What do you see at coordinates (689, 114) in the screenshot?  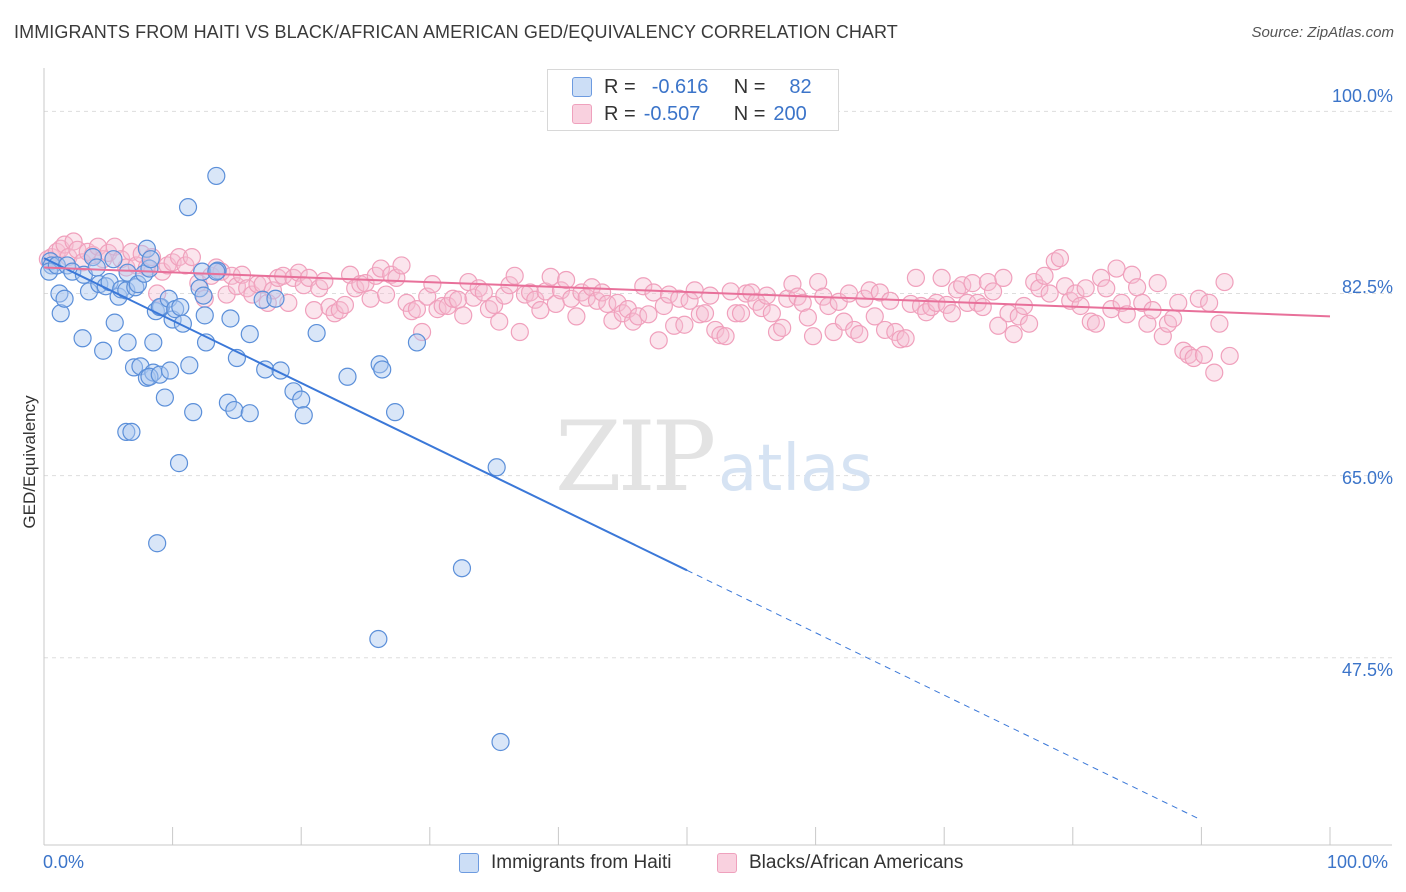 I see `legend-row-black: R = -0.507 N = 200` at bounding box center [689, 114].